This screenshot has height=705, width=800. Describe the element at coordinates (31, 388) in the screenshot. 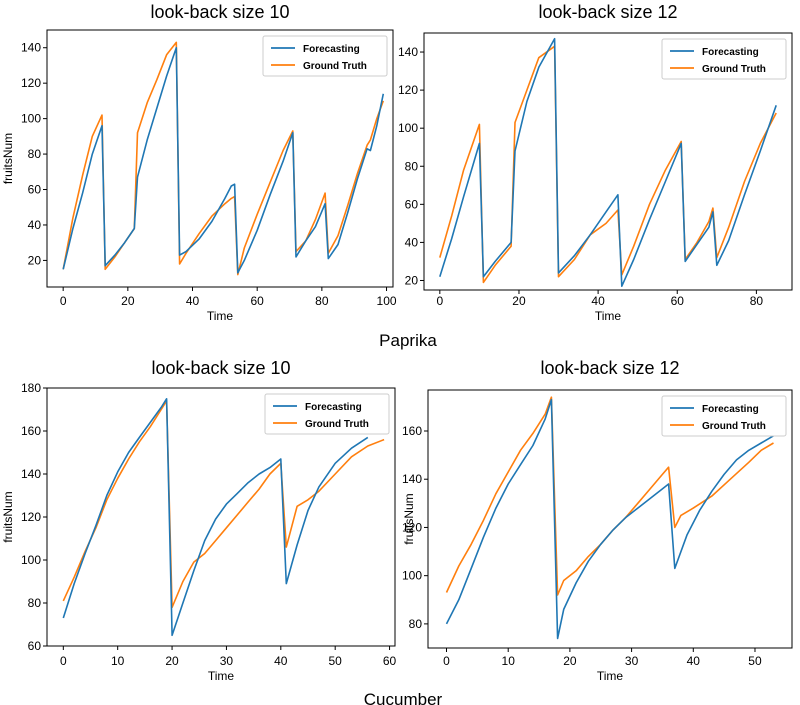

I see `y-tick-label: 180` at that location.